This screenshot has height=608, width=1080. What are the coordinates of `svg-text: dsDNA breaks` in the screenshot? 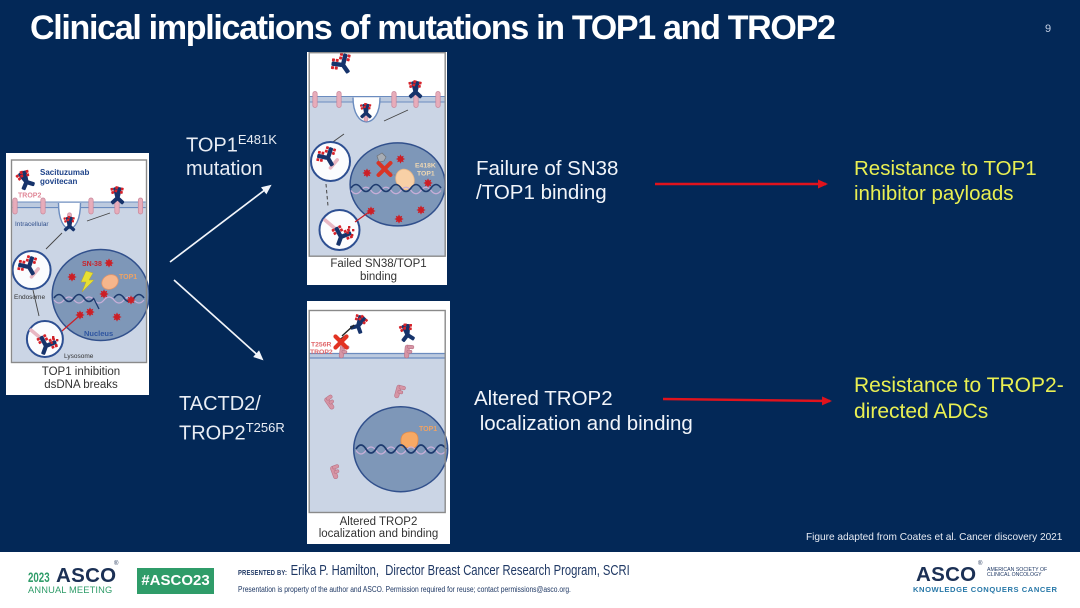 It's located at (81, 385).